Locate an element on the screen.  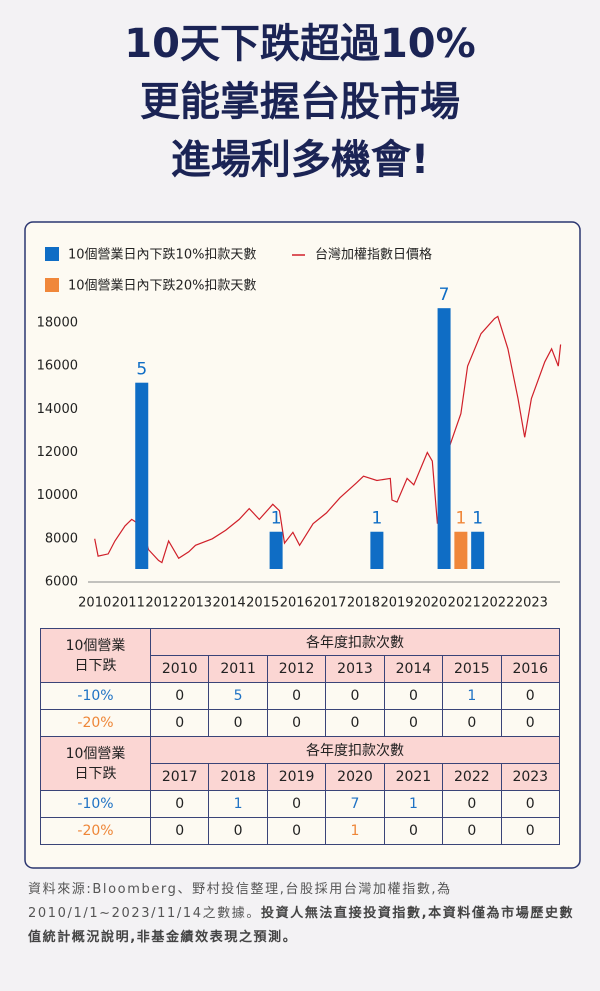
year-cell: 2011 is located at coordinates (238, 669).